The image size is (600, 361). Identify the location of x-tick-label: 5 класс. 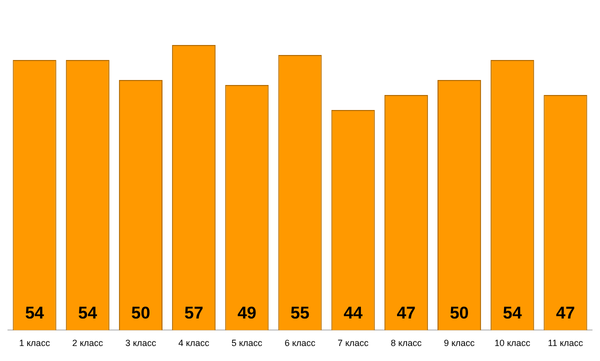
(247, 343).